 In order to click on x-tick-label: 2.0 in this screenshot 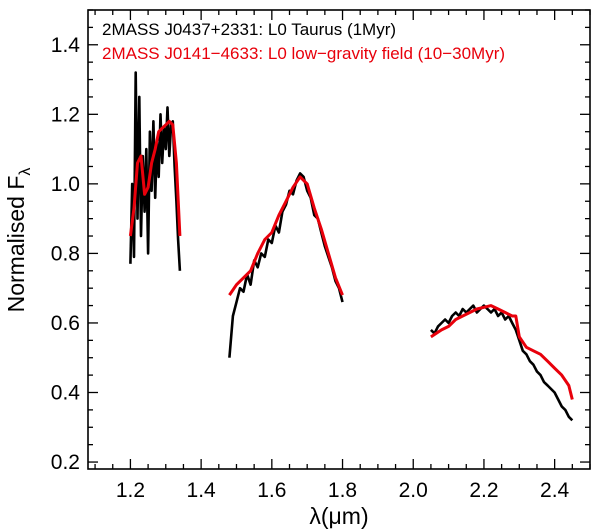, I will do `click(413, 490)`.